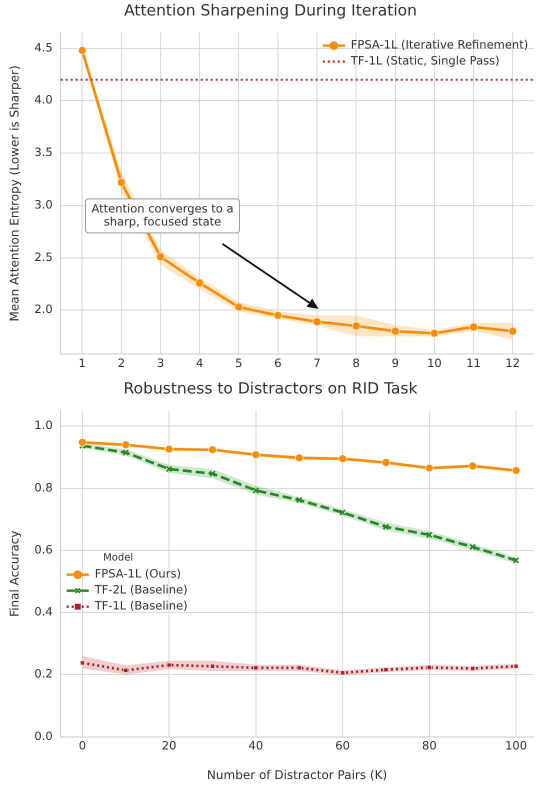 The width and height of the screenshot is (539, 791). I want to click on x-tick-label: 11, so click(473, 363).